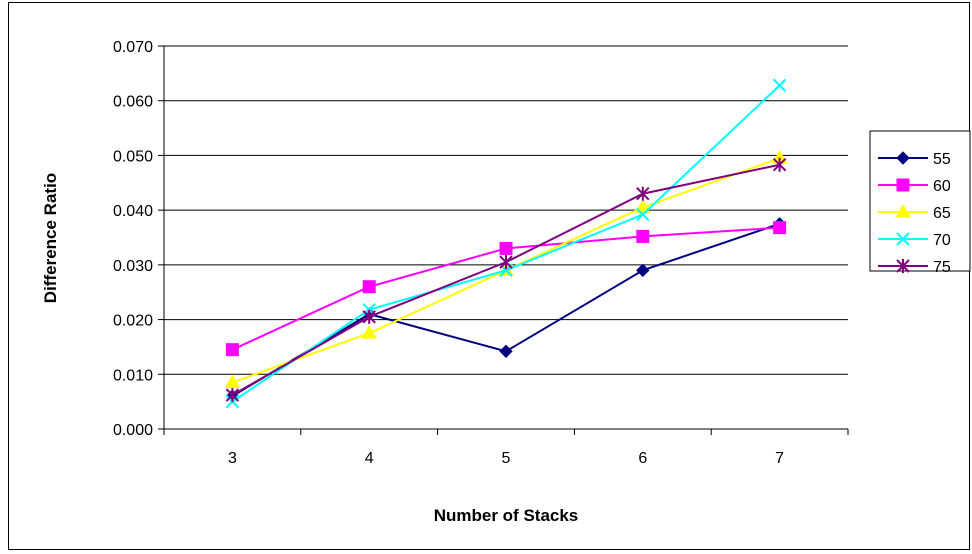 This screenshot has width=972, height=554. I want to click on y-axis-title: Difference Ratio, so click(50, 238).